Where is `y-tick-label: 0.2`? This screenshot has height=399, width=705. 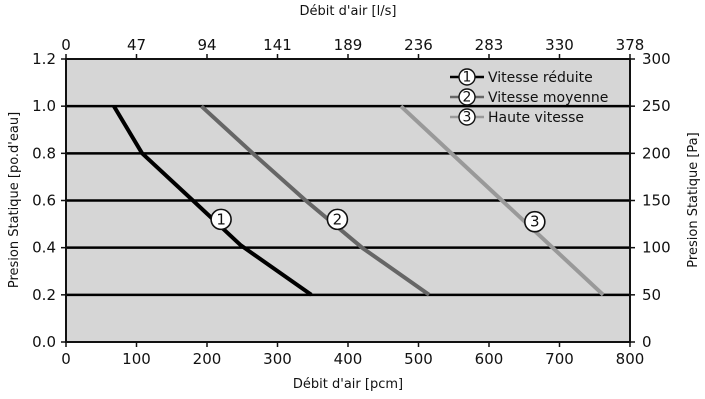
y-tick-label: 0.2 is located at coordinates (44, 295).